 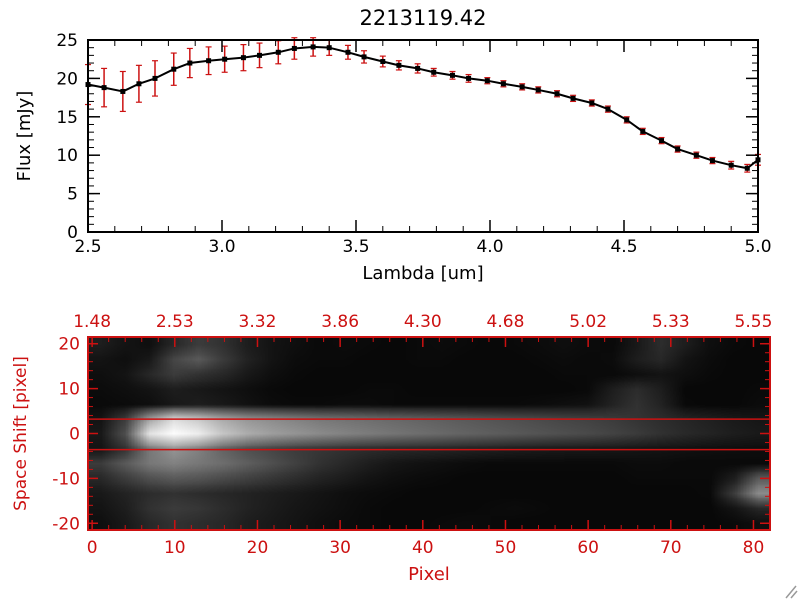 What do you see at coordinates (506, 548) in the screenshot?
I see `svg-text: 50` at bounding box center [506, 548].